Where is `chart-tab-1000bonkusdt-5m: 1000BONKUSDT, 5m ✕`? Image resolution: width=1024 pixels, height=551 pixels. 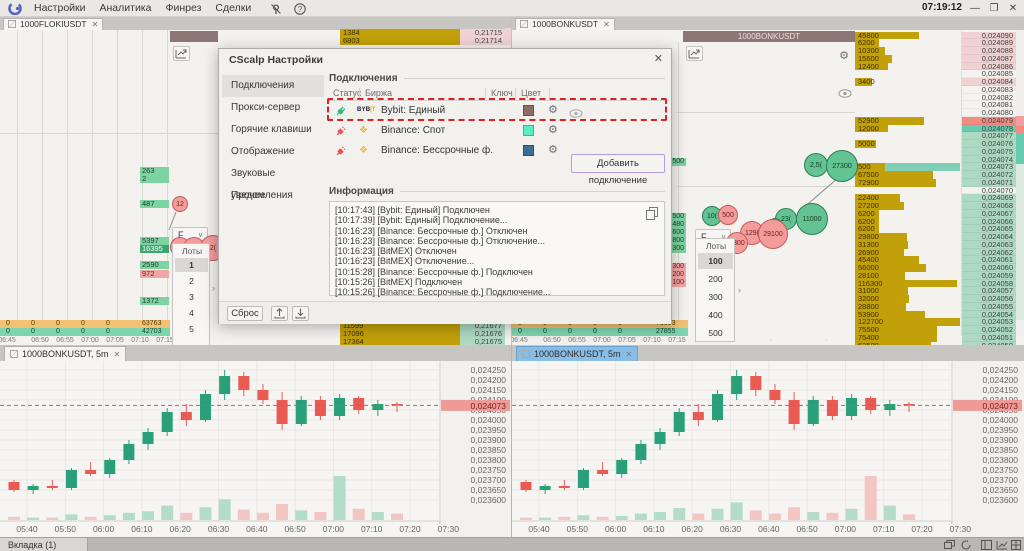 chart-tab-1000bonkusdt-5m: 1000BONKUSDT, 5m ✕ is located at coordinates (65, 353).